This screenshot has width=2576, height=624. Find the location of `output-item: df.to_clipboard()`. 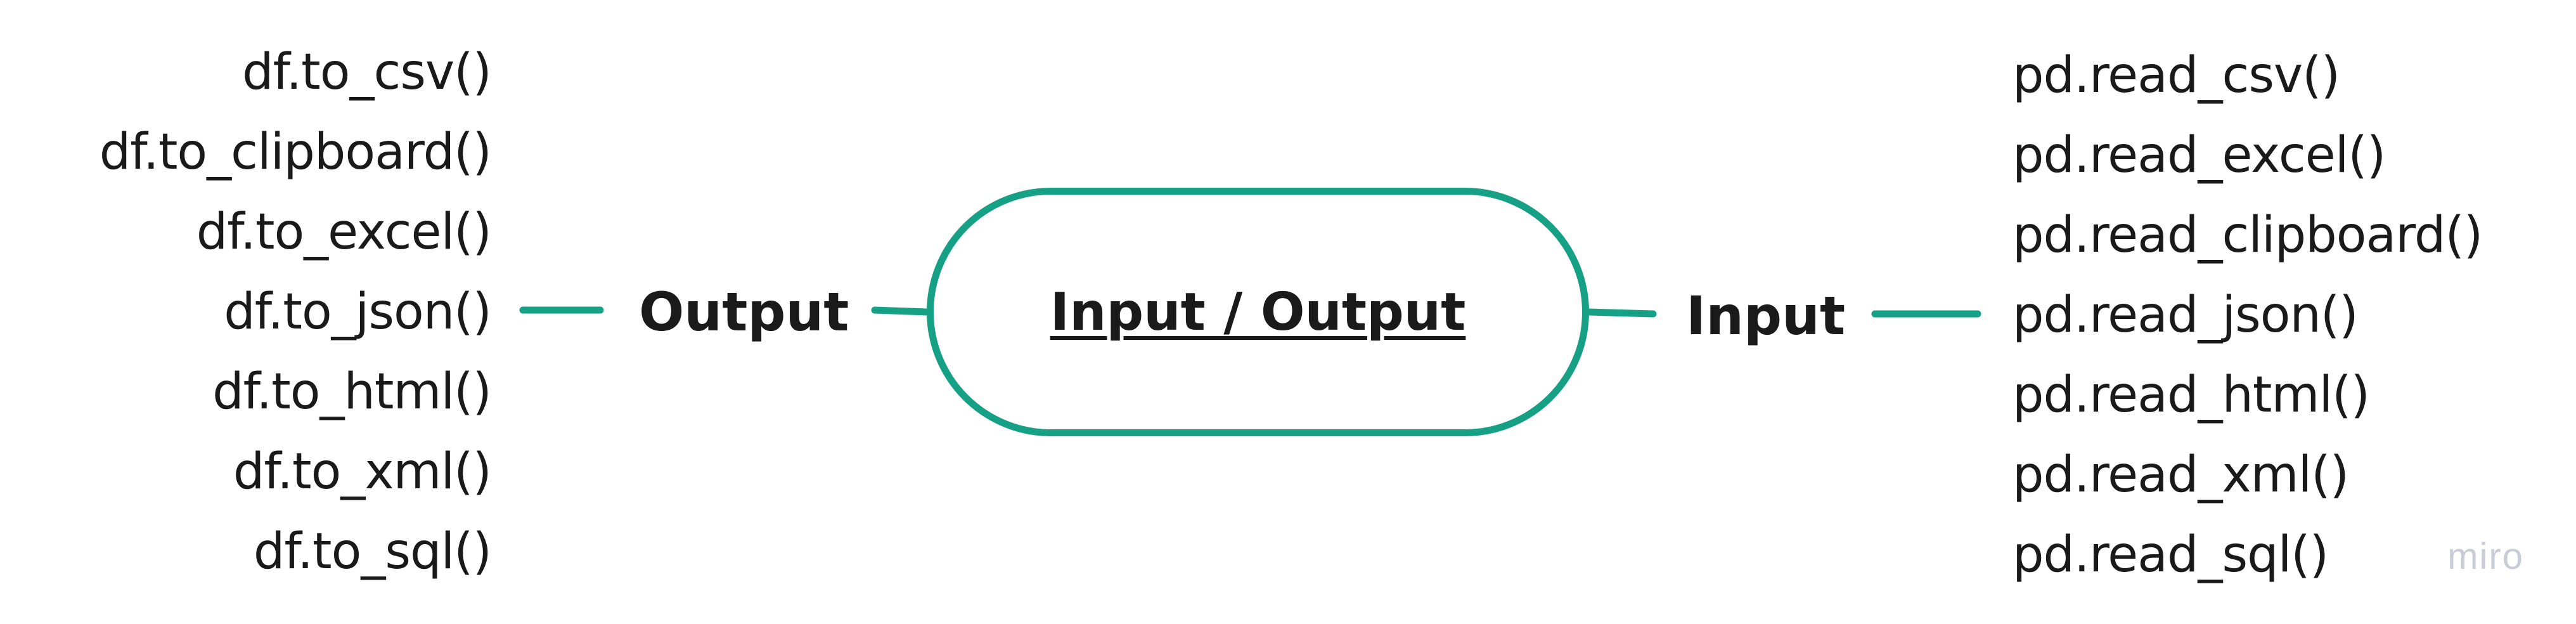

output-item: df.to_clipboard() is located at coordinates (295, 152).